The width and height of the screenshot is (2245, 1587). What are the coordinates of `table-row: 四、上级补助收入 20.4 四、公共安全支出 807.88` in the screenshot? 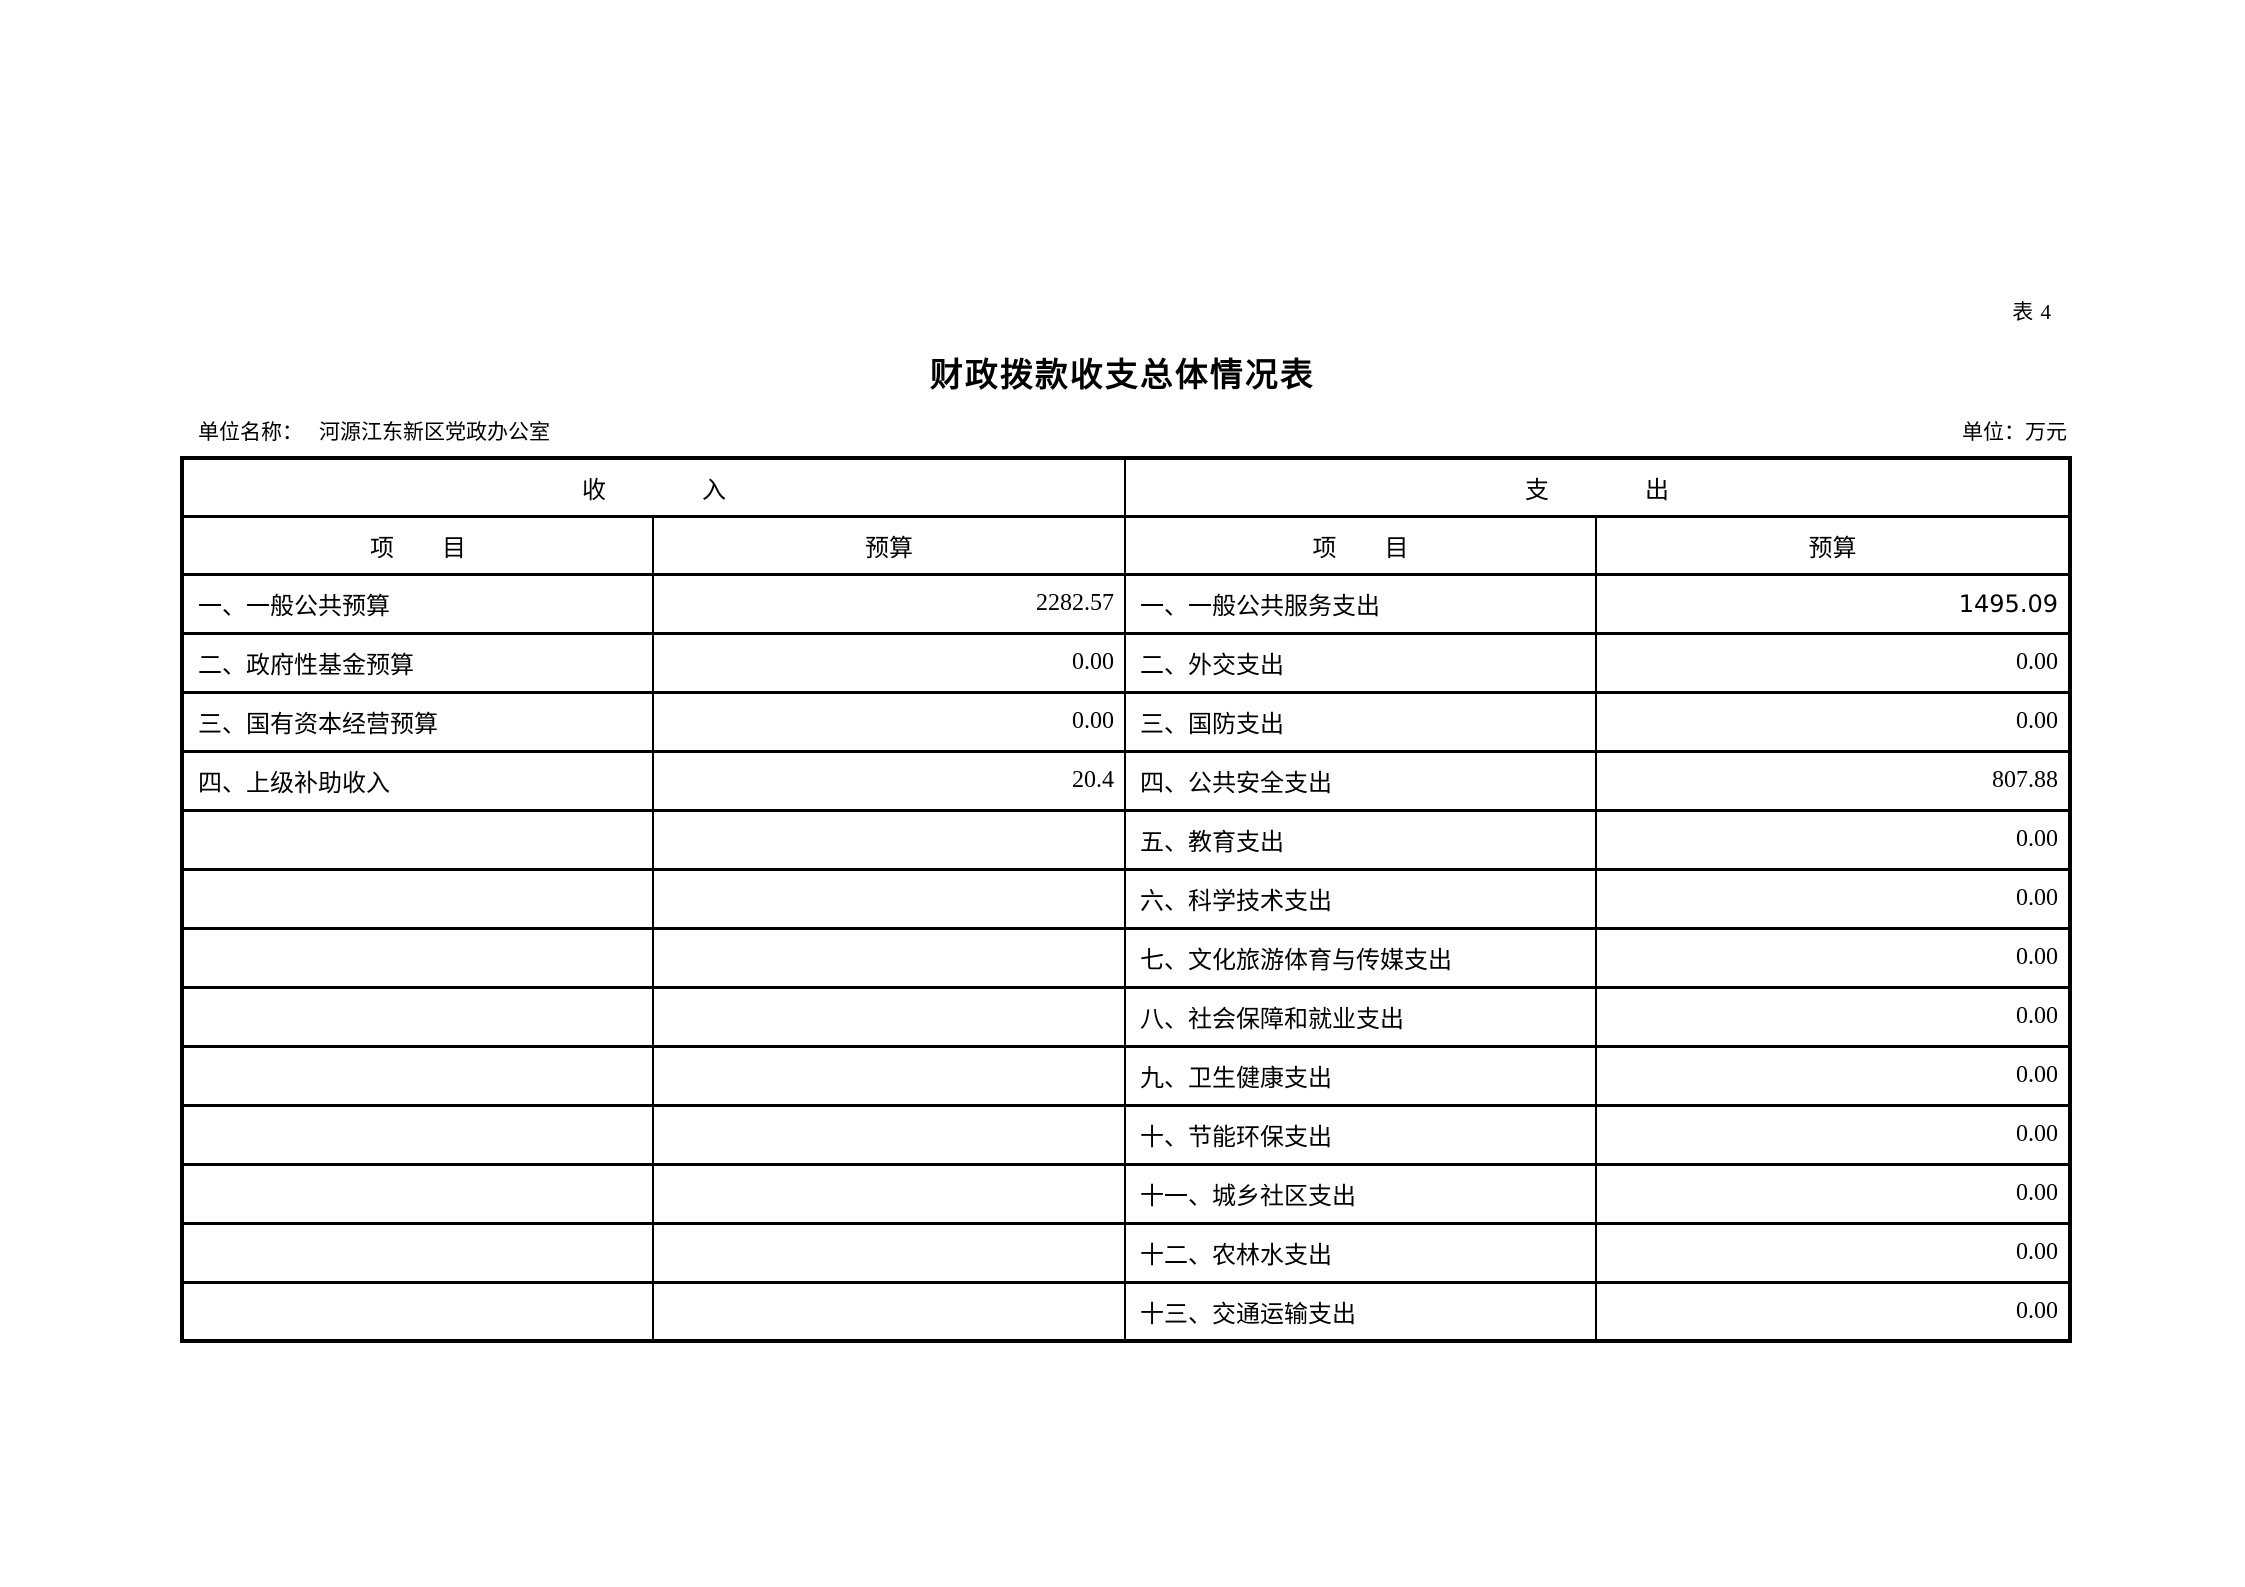 It's located at (1126, 780).